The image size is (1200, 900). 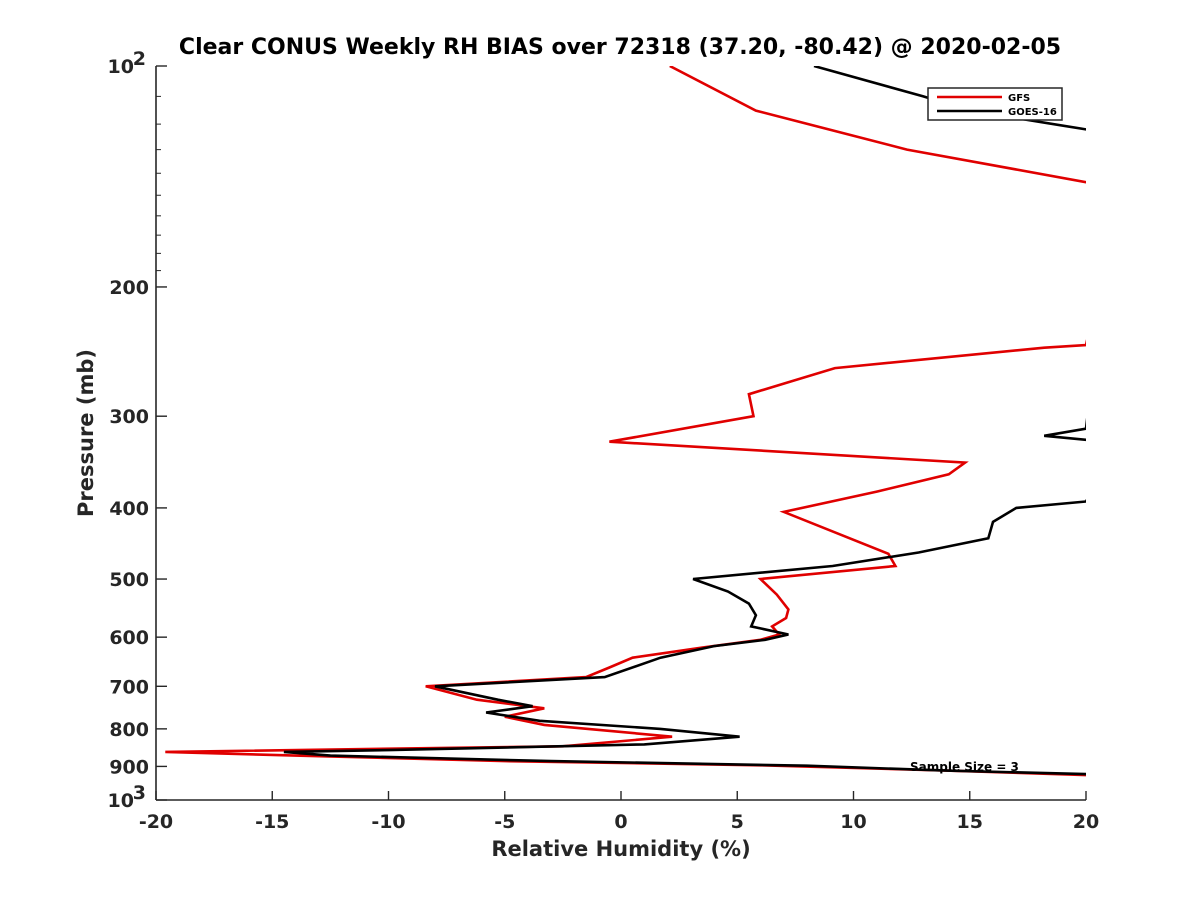 I want to click on x-tick-label: -10, so click(x=388, y=822).